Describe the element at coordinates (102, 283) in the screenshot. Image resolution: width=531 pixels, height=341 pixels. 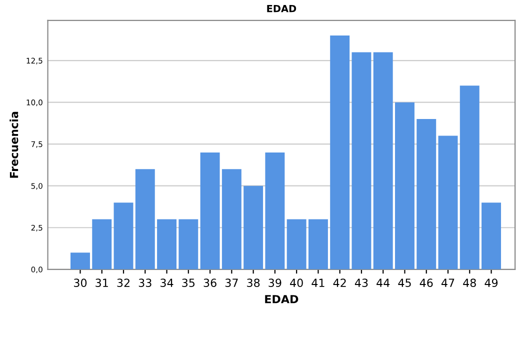
I see `x-tick-label: 31` at that location.